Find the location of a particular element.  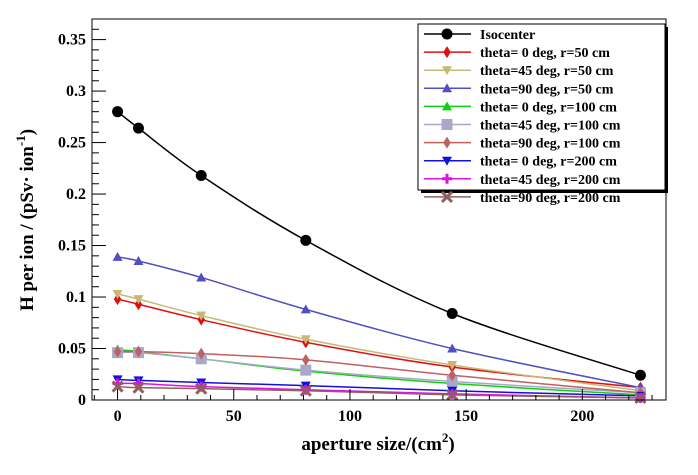

y-tick-label: 0.1 is located at coordinates (76, 297).